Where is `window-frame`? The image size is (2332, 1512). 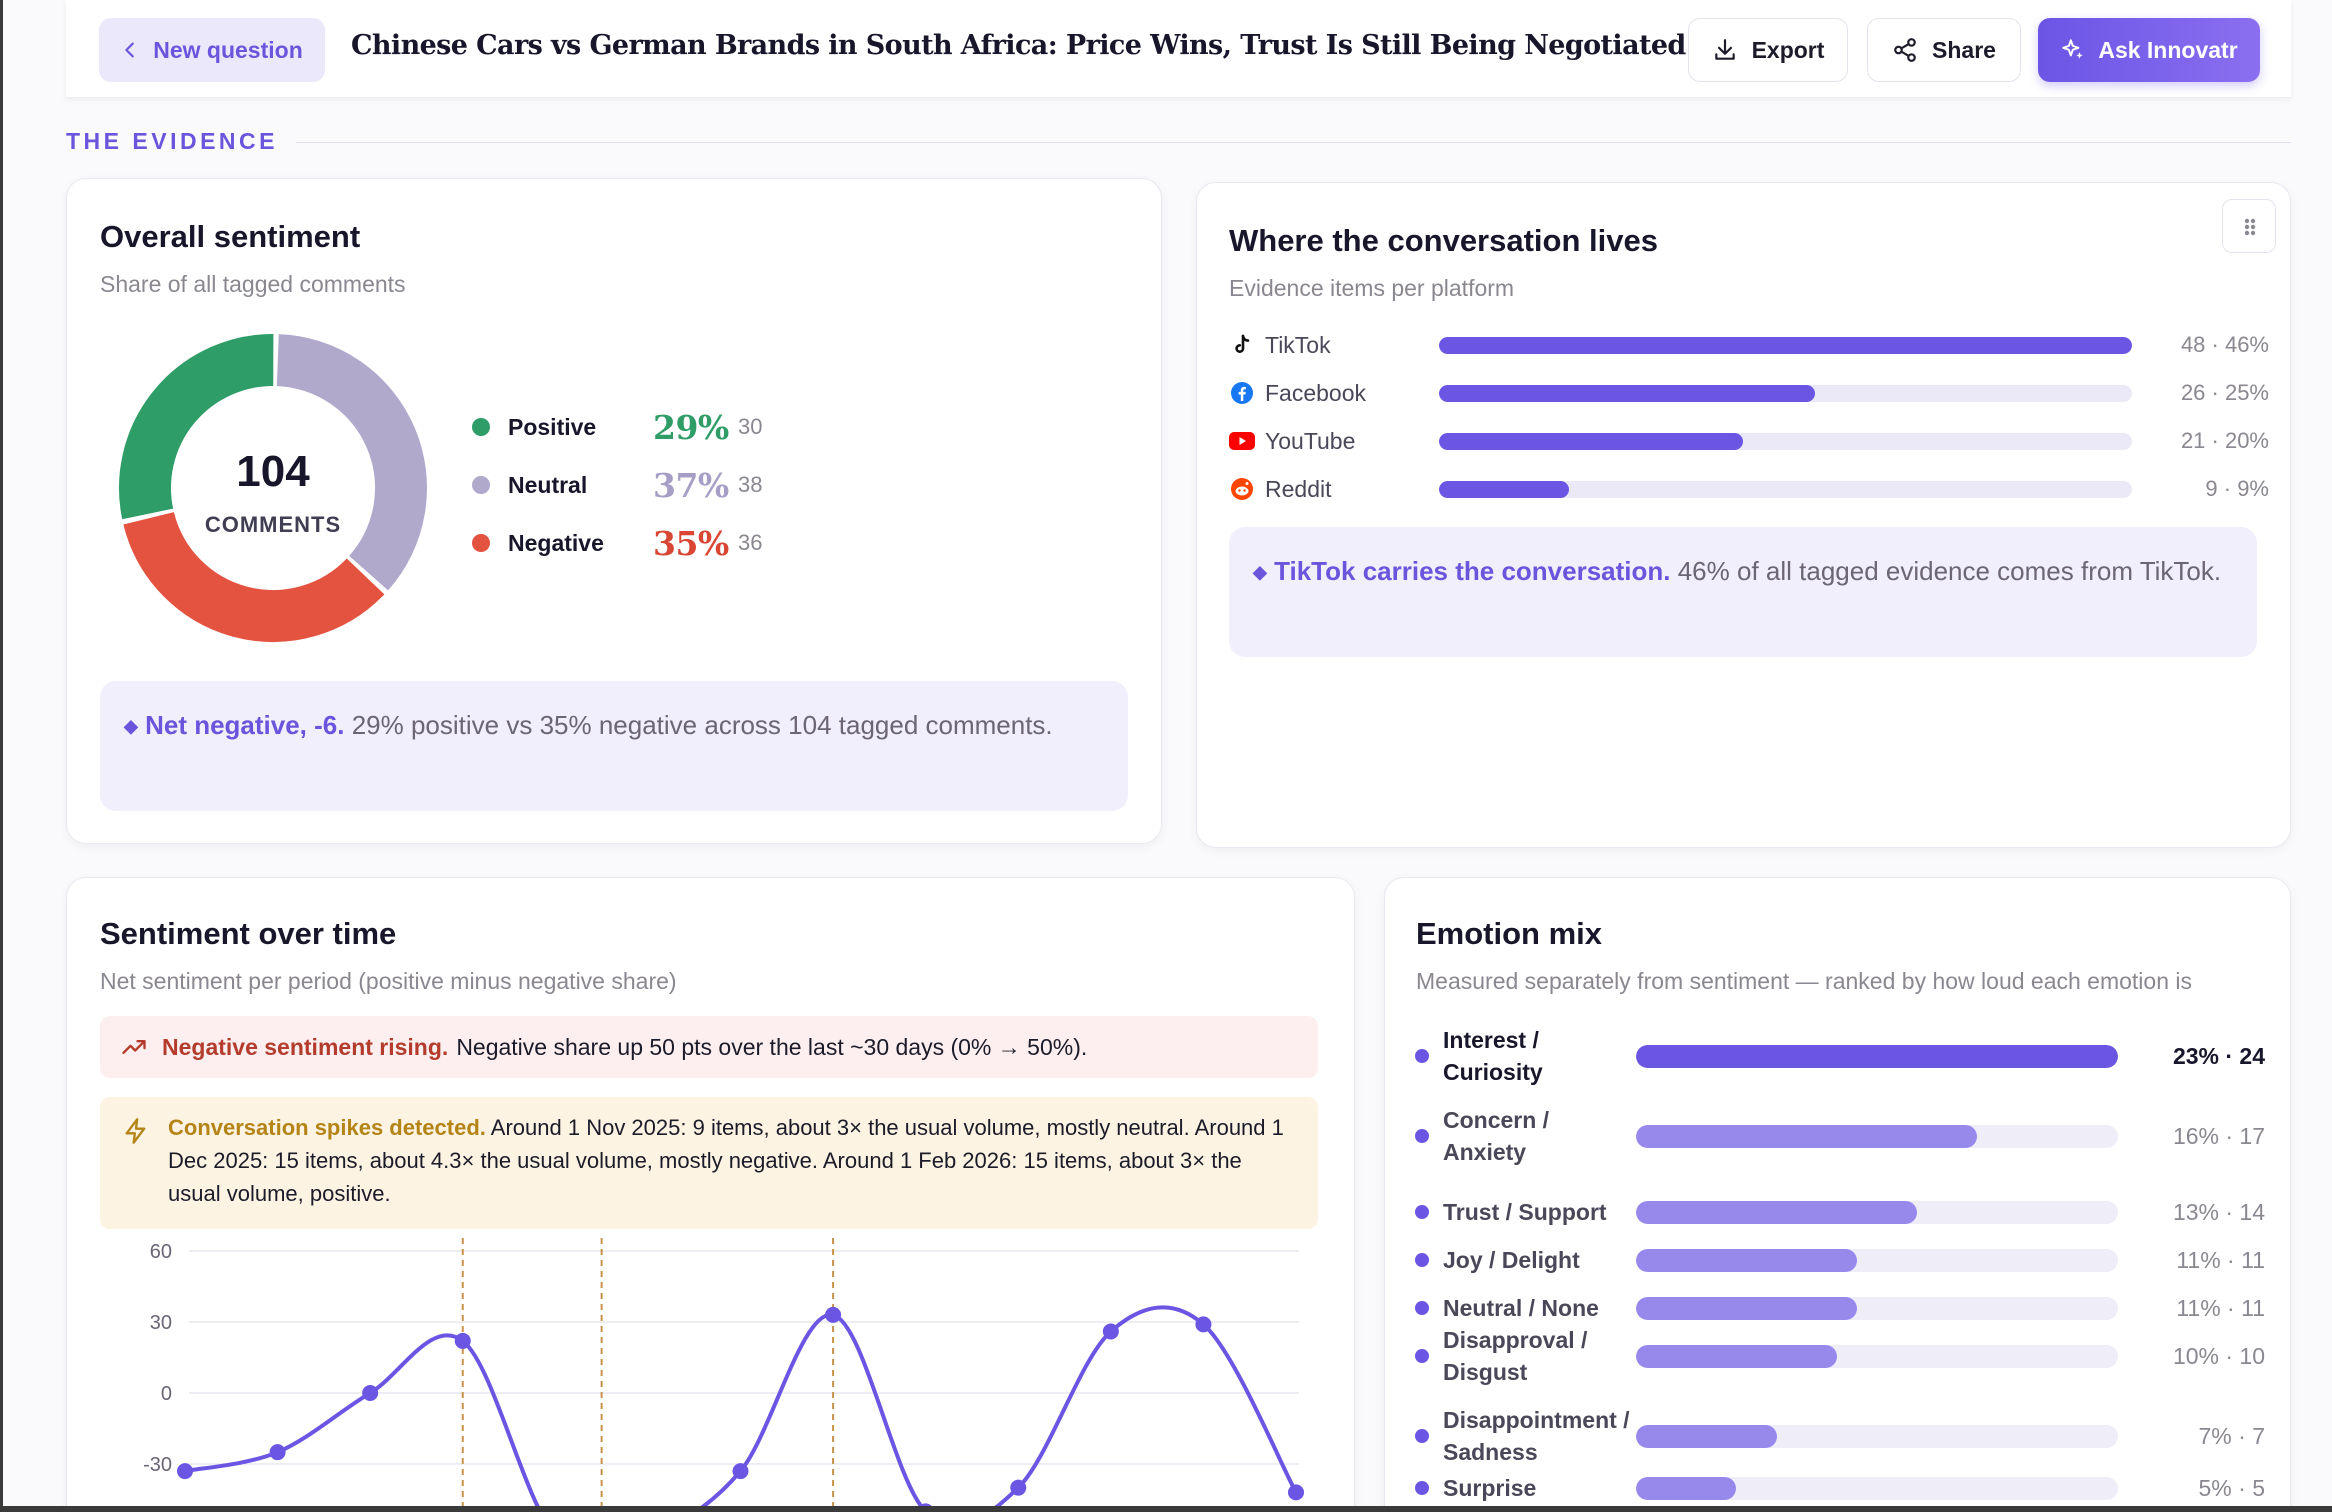 window-frame is located at coordinates (1, 756).